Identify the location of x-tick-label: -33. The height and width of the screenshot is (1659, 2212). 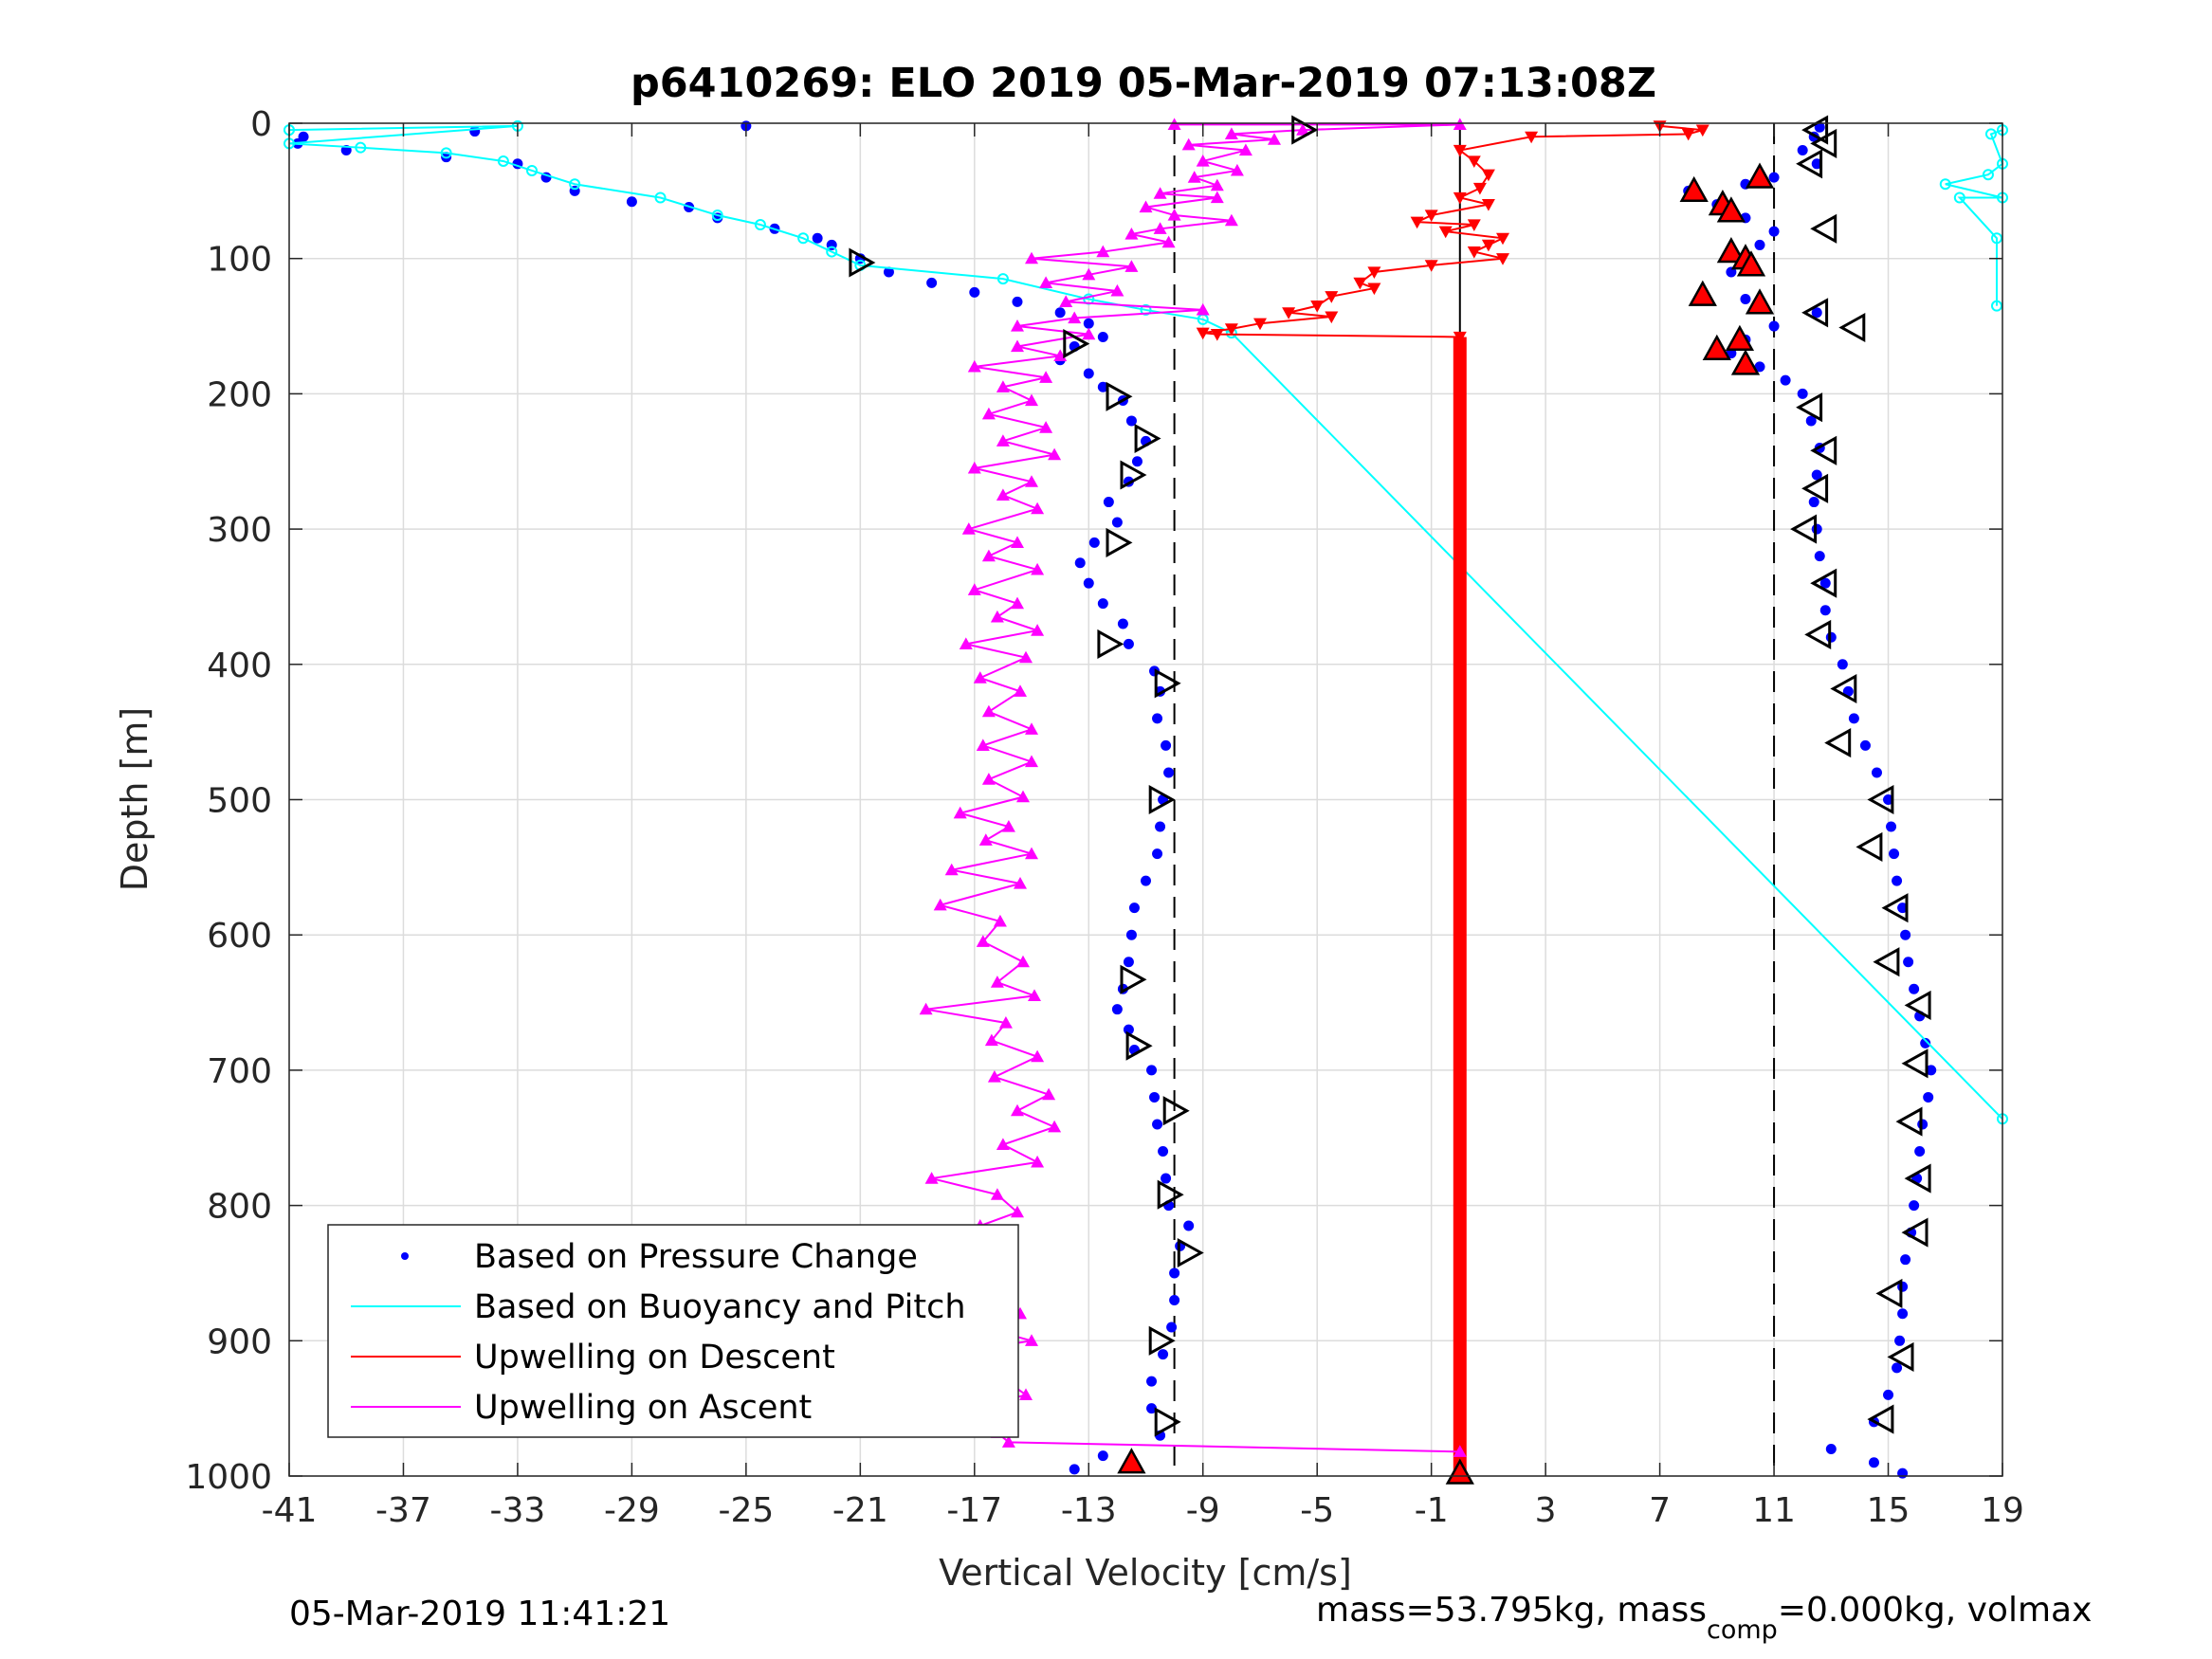
(518, 1510).